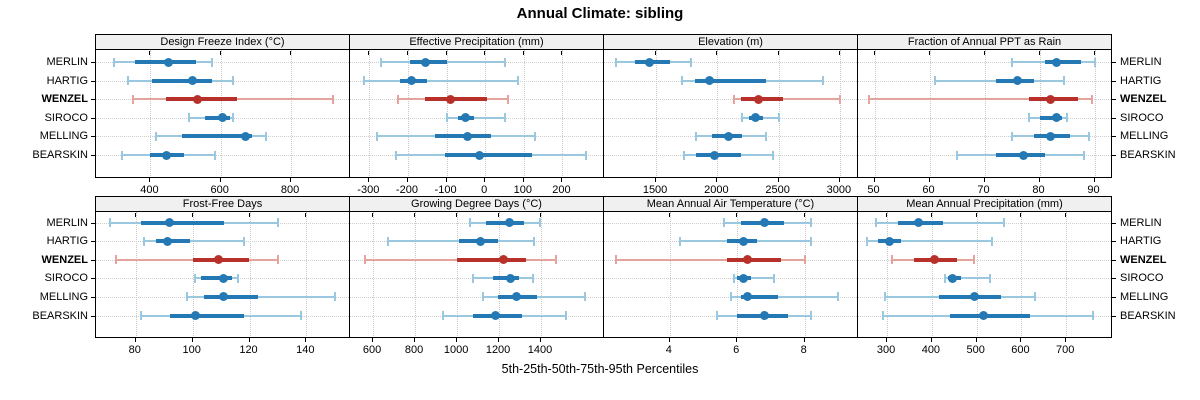  I want to click on station-label-left-hartig: HARTIG, so click(67, 80).